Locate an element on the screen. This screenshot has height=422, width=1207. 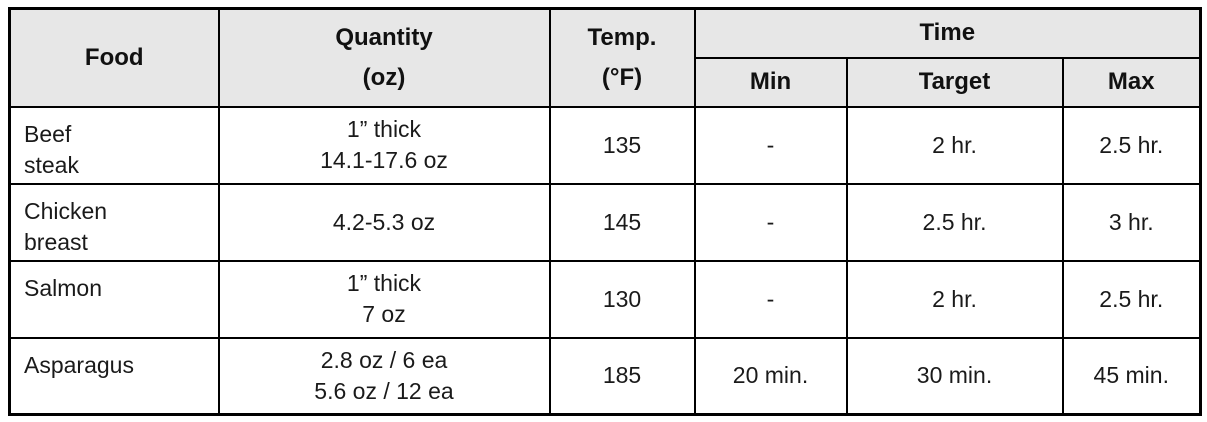
col-header-time-min: Min is located at coordinates (770, 82).